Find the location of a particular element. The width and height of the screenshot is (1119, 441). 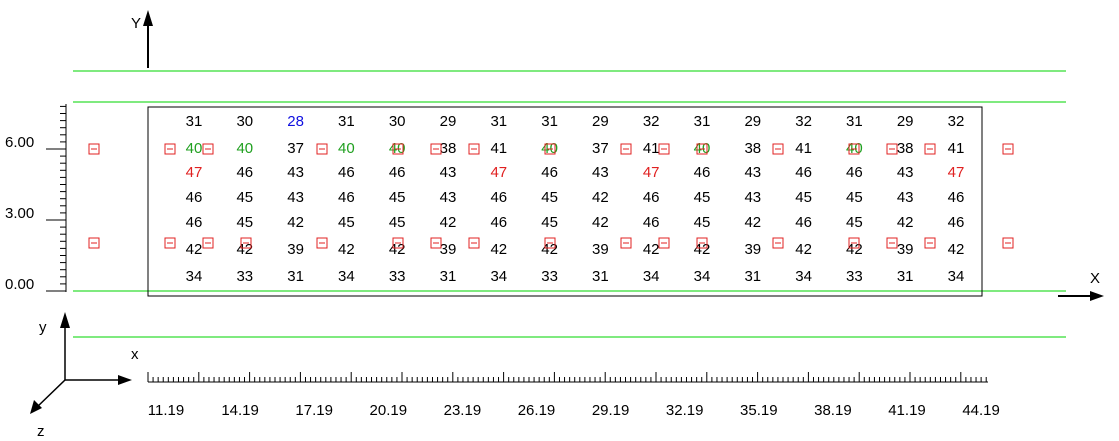

x-ruler-label: 11.19 is located at coordinates (166, 410).